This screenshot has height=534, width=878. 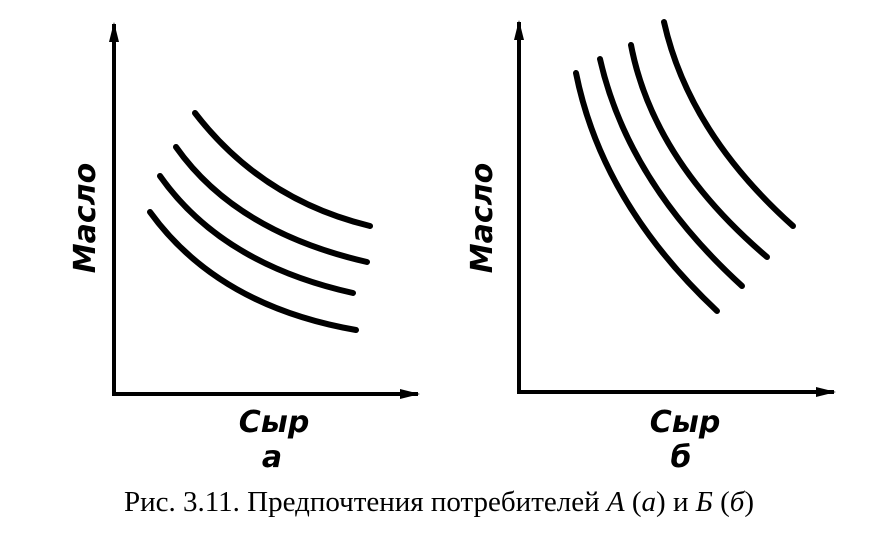 I want to click on panel-b-x-axis-label: Сыр, so click(x=685, y=422).